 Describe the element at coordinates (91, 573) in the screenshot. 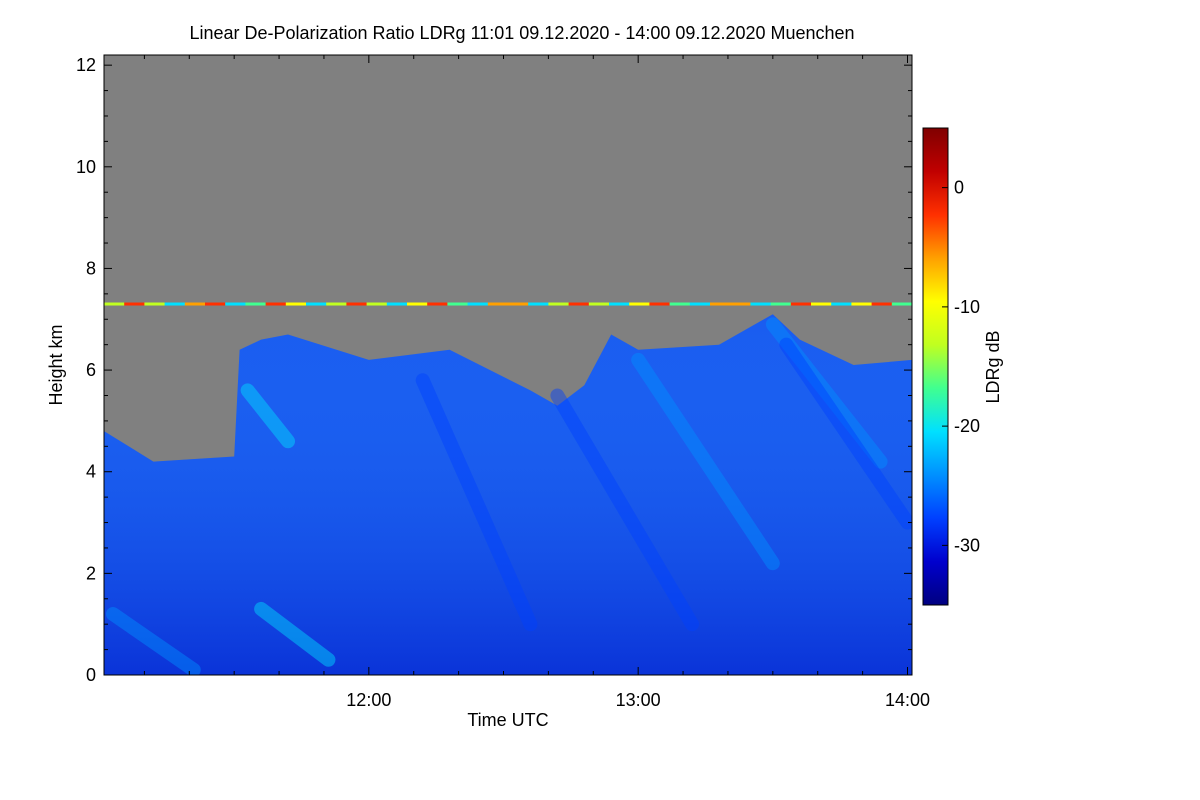

I see `y-tick-label: 2` at that location.